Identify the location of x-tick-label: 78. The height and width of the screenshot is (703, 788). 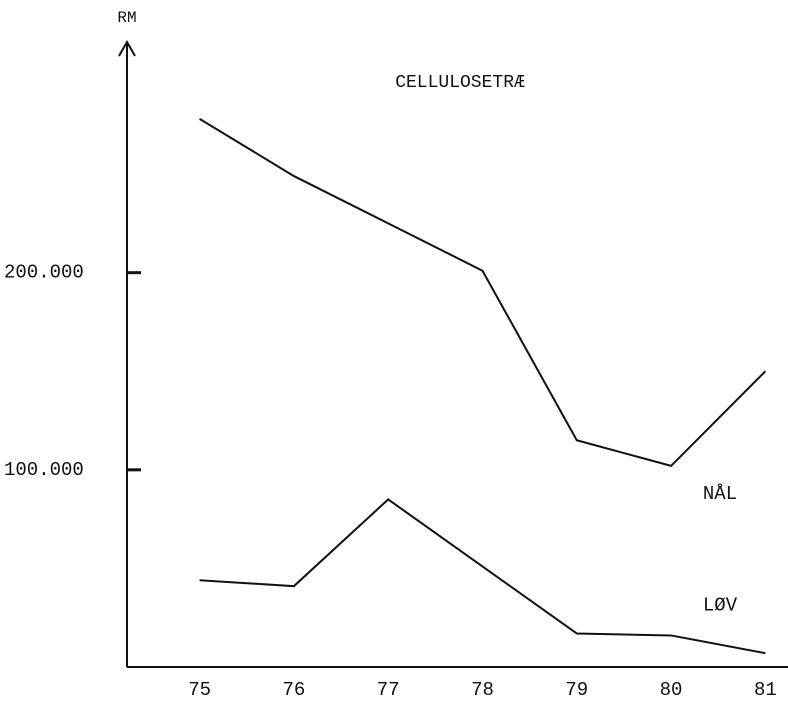
(482, 690).